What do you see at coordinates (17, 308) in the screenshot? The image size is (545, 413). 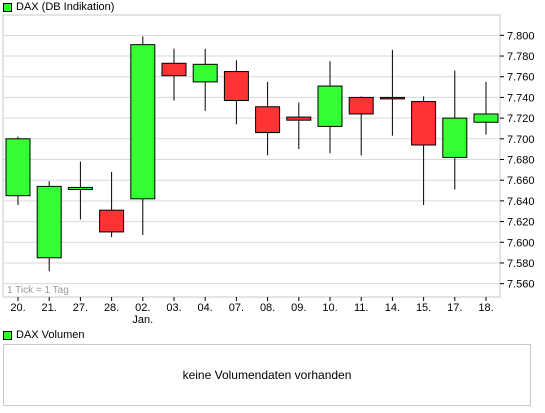 I see `x-tick-label: 20.` at bounding box center [17, 308].